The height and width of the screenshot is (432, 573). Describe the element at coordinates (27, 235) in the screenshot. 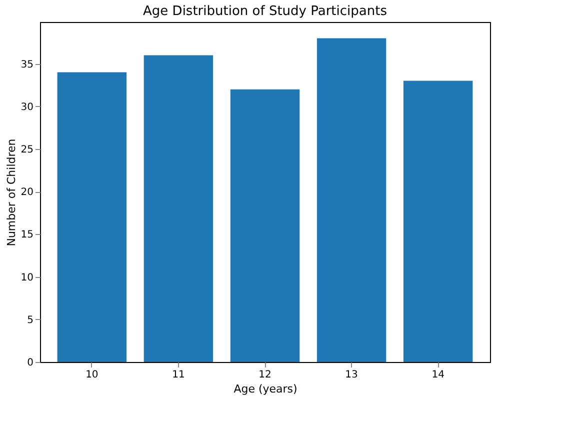

I see `y-tick-label: 15` at that location.